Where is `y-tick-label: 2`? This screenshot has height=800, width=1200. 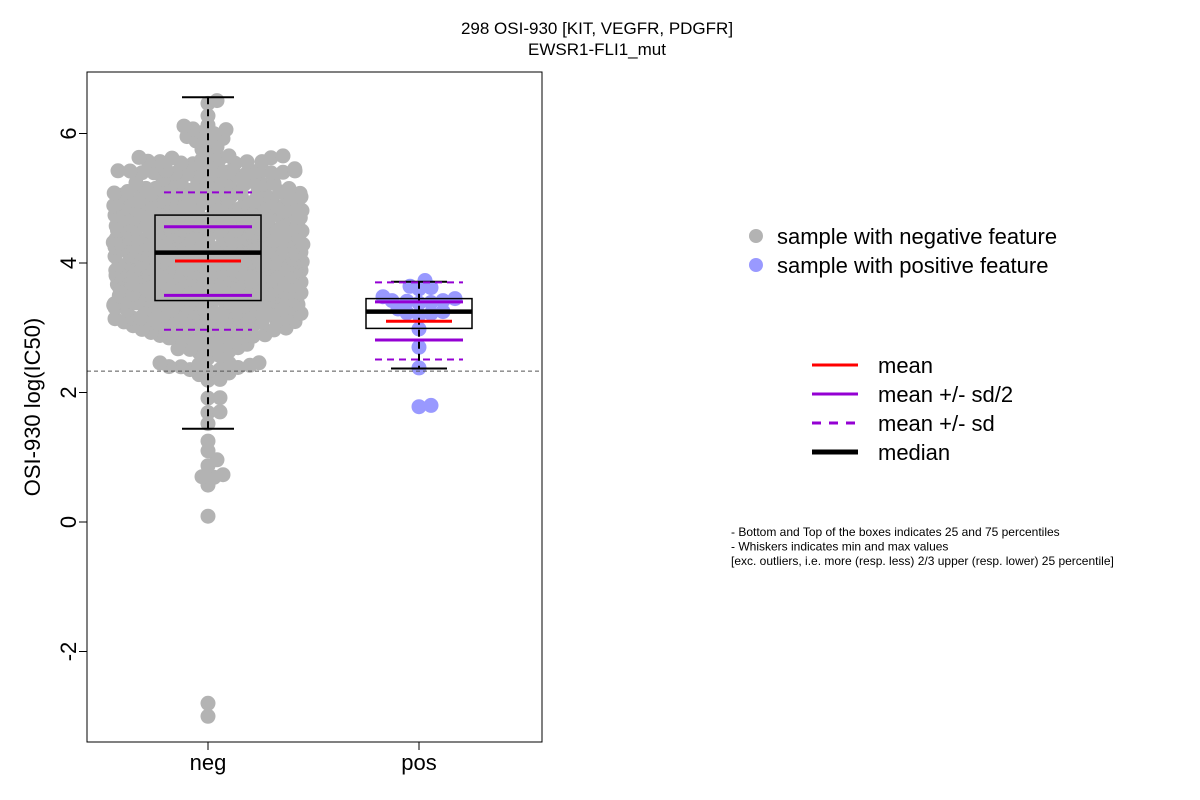
y-tick-label: 2 is located at coordinates (68, 392).